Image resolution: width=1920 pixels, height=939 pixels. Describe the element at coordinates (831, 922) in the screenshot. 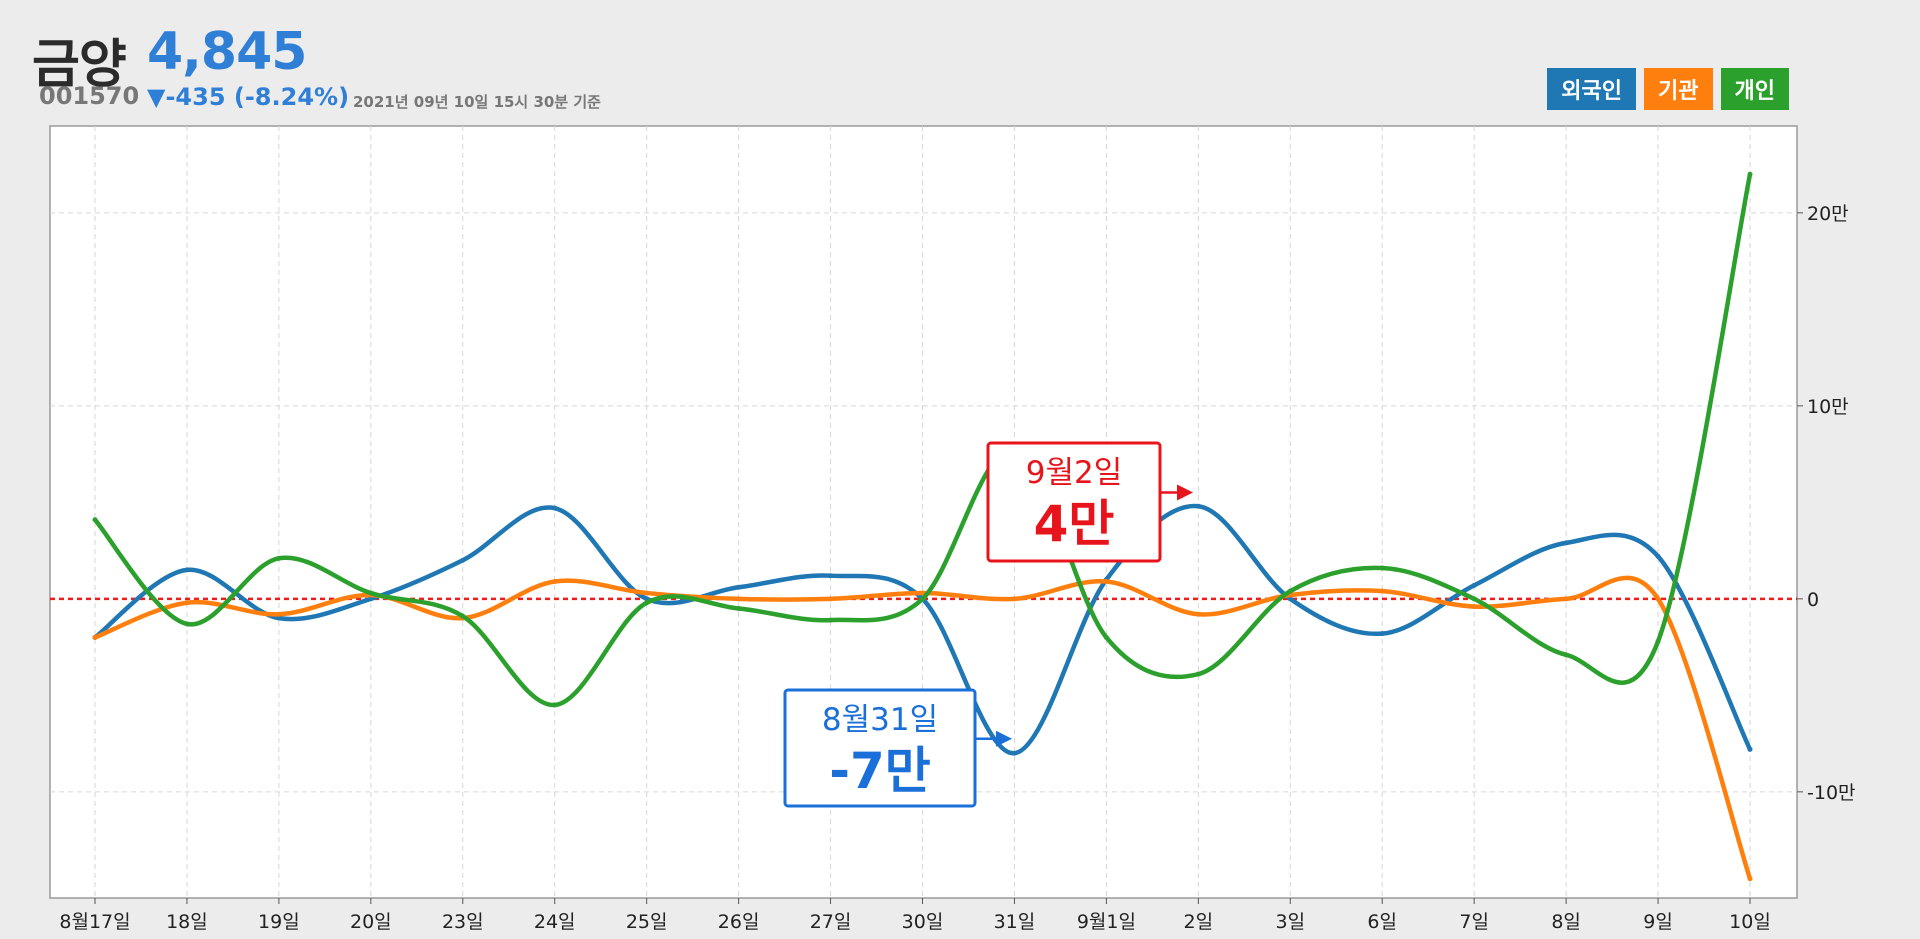

I see `x-tick-label: 27일` at that location.